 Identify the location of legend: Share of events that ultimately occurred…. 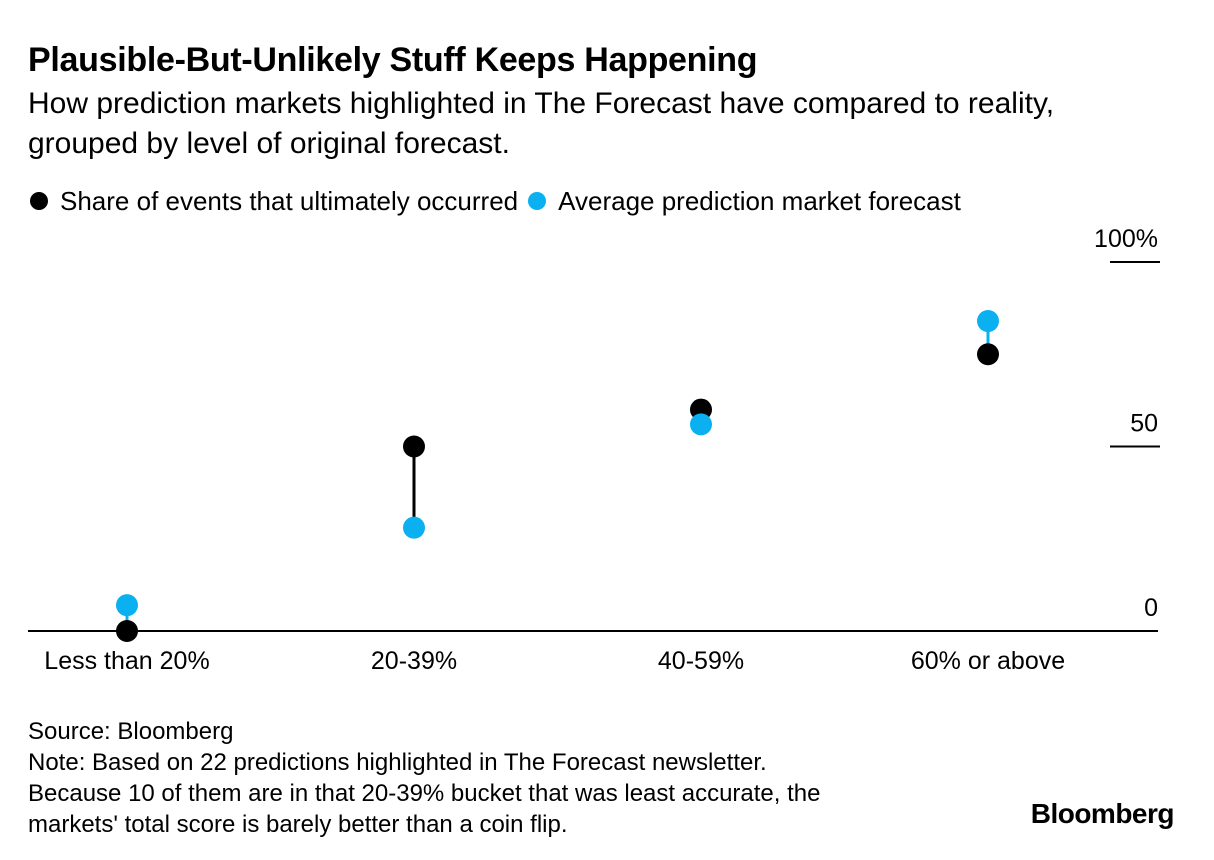
(500, 201).